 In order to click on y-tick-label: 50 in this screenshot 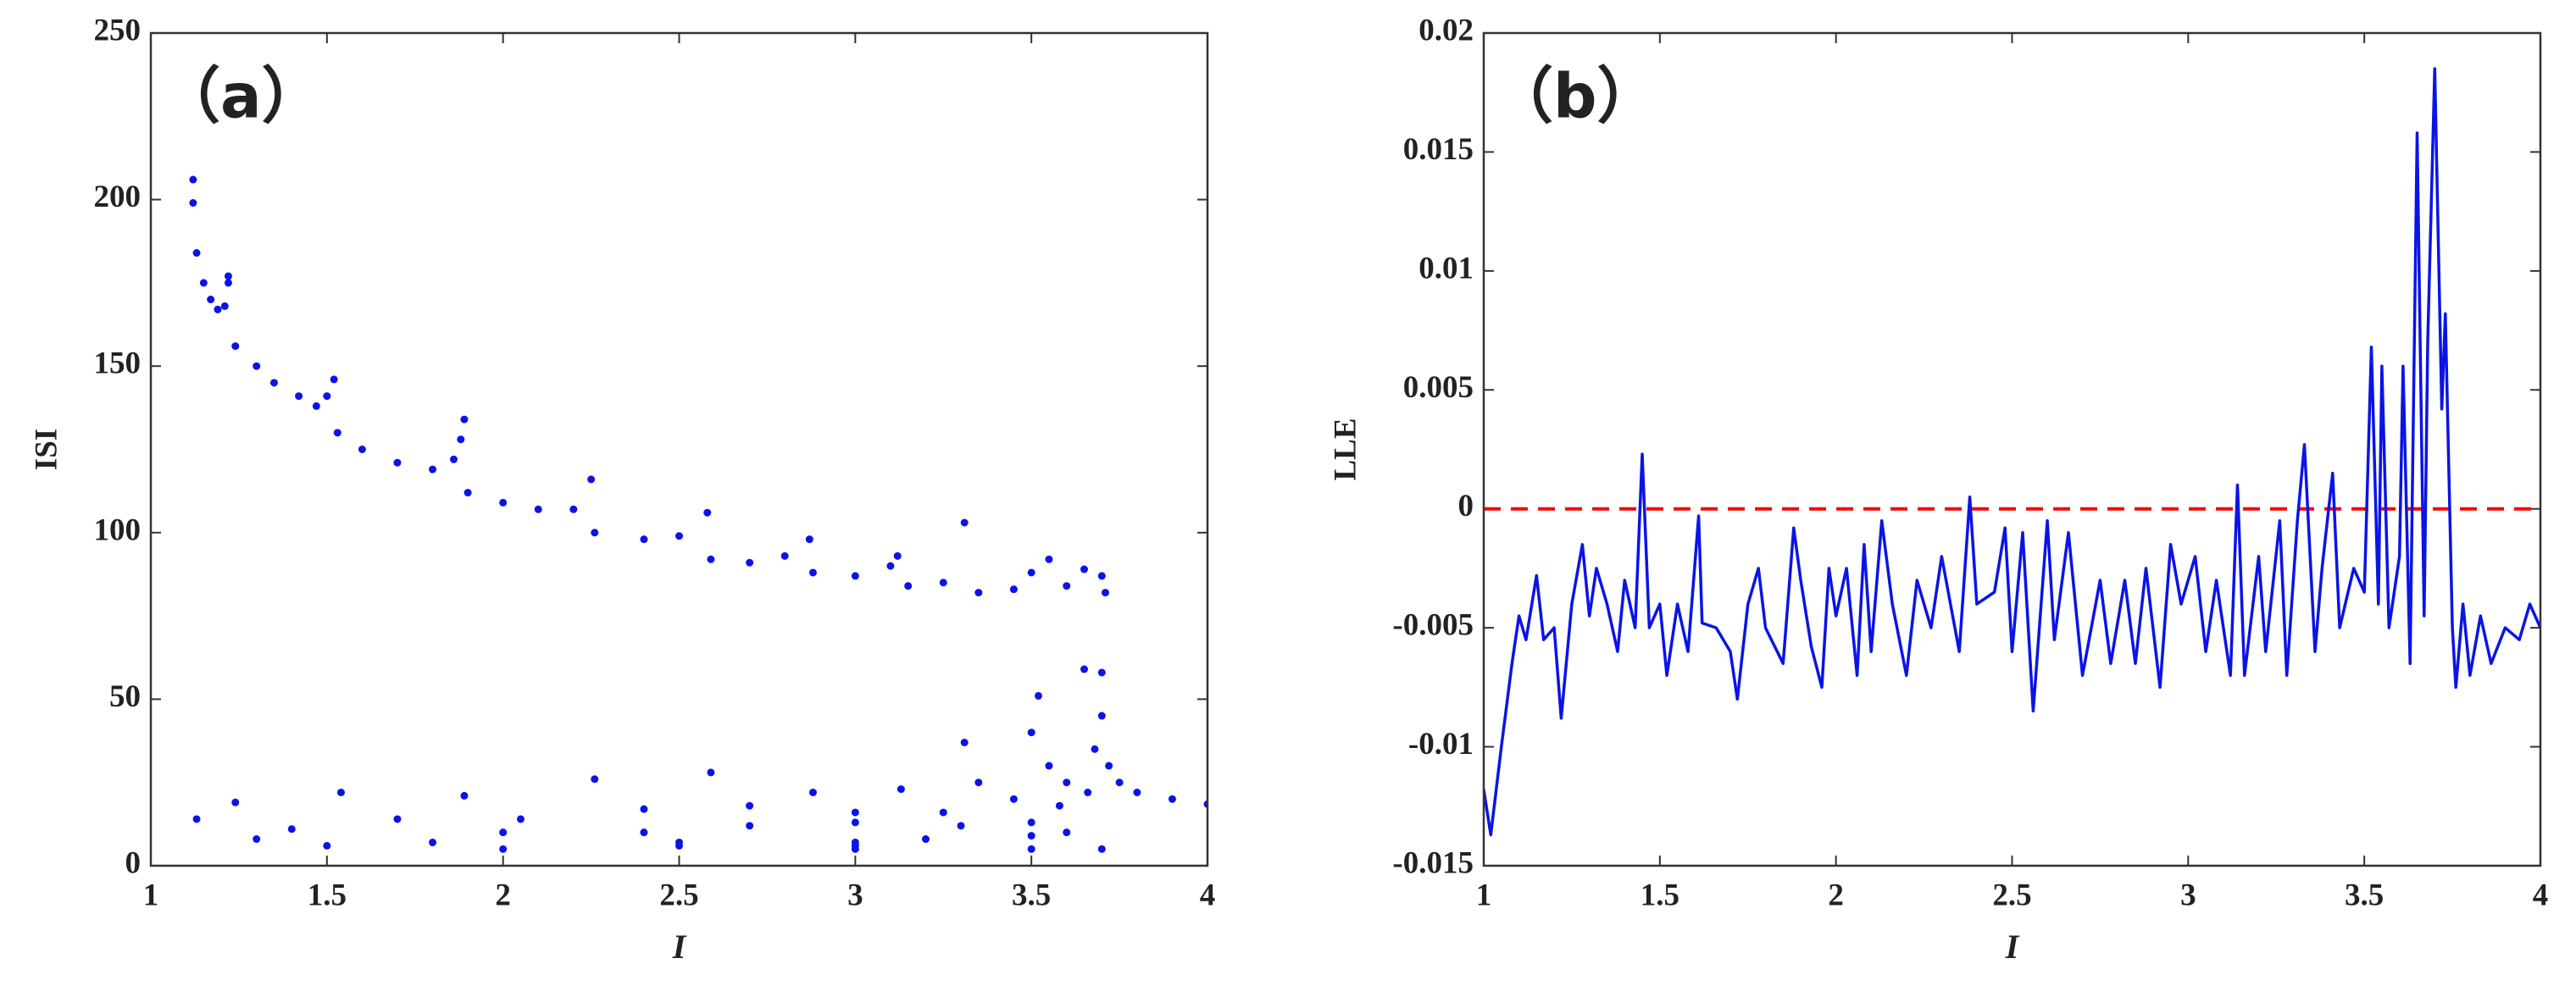, I will do `click(125, 696)`.